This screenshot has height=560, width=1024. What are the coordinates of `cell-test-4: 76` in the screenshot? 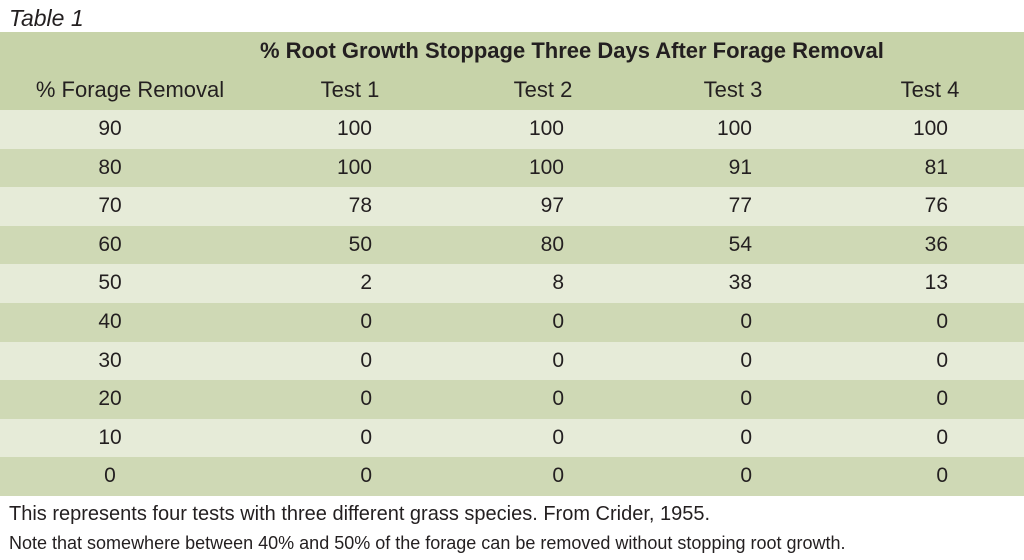 It's located at (936, 206).